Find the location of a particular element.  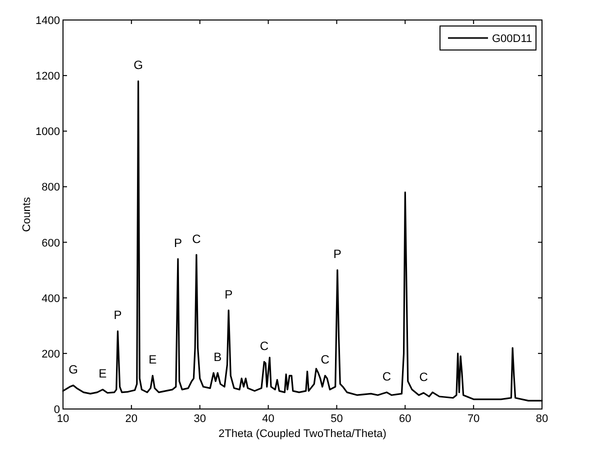

y-axis-title: Counts is located at coordinates (27, 214).